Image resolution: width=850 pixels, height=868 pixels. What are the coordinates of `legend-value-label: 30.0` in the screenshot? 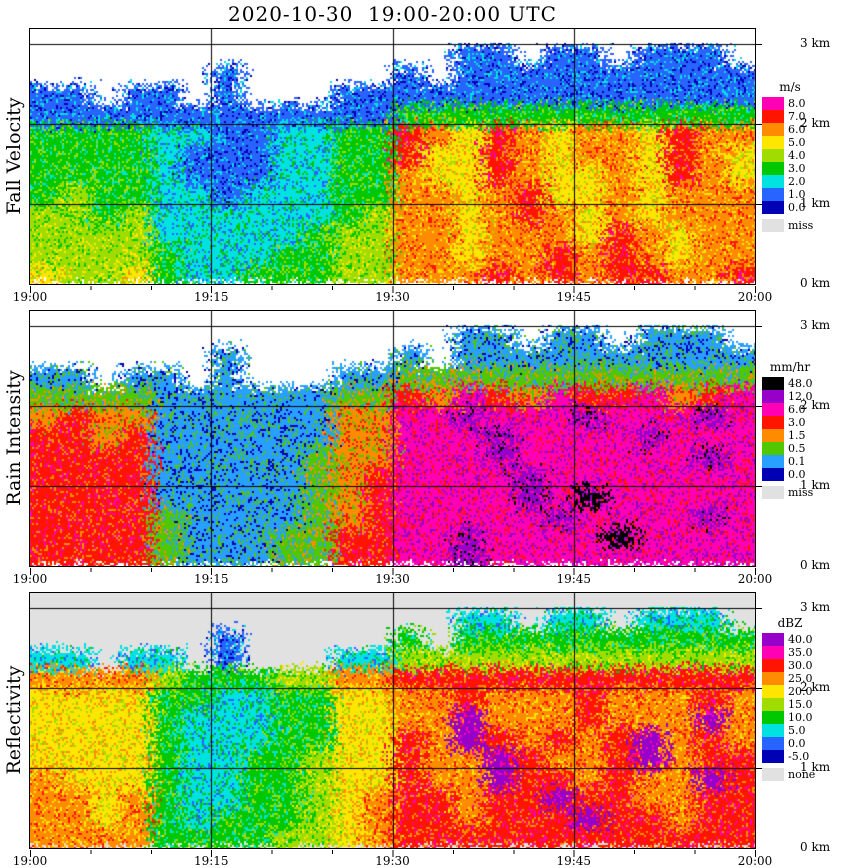 It's located at (800, 665).